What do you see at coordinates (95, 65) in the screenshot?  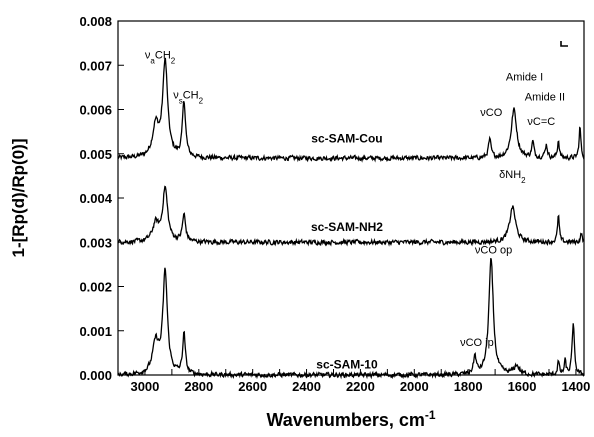 I see `y-tick-label-7: 0.007` at bounding box center [95, 65].